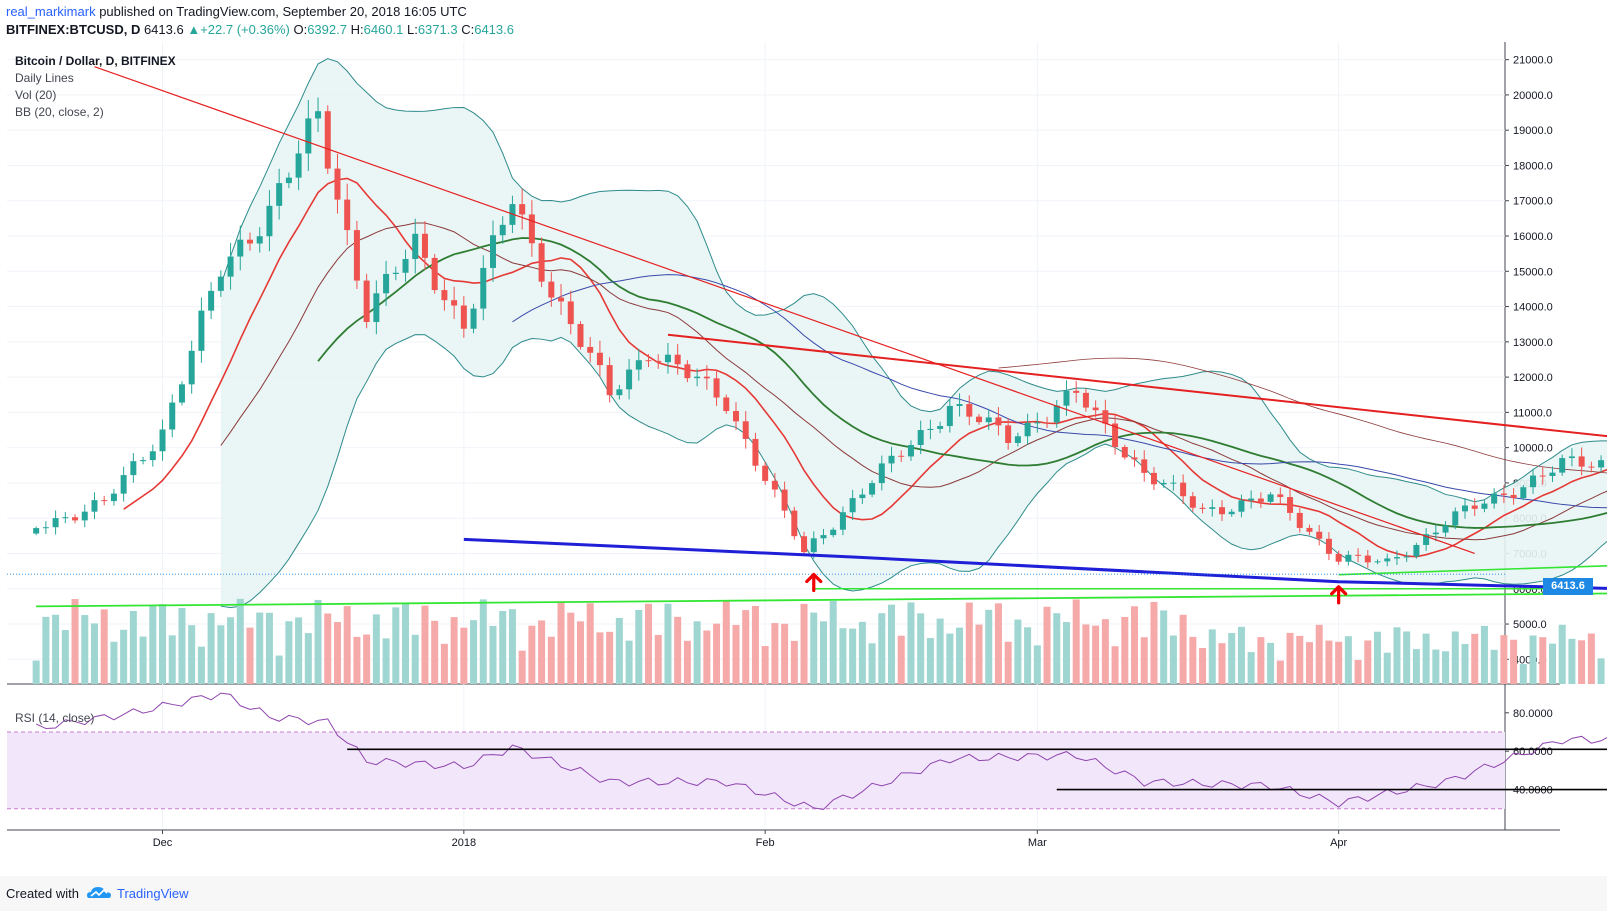 Image resolution: width=1607 pixels, height=911 pixels. Describe the element at coordinates (163, 29) in the screenshot. I see `last-price: 6413.6` at that location.